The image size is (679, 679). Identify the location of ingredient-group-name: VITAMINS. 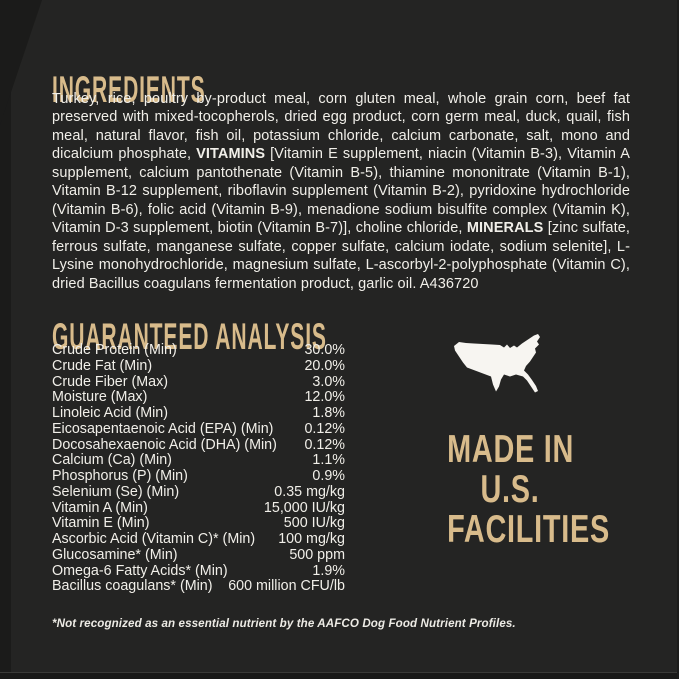
(231, 154).